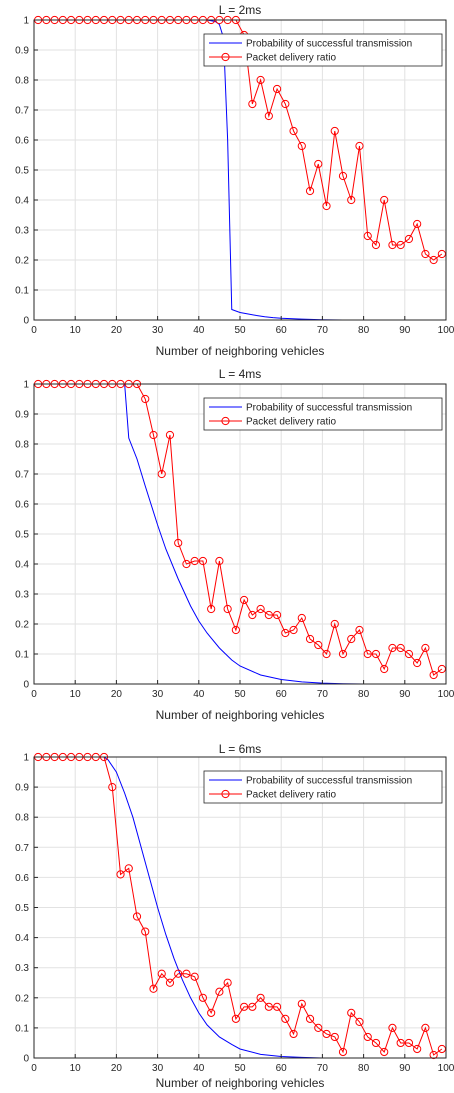 This screenshot has height=1093, width=454. I want to click on y-tick-label: 0.4, so click(22, 565).